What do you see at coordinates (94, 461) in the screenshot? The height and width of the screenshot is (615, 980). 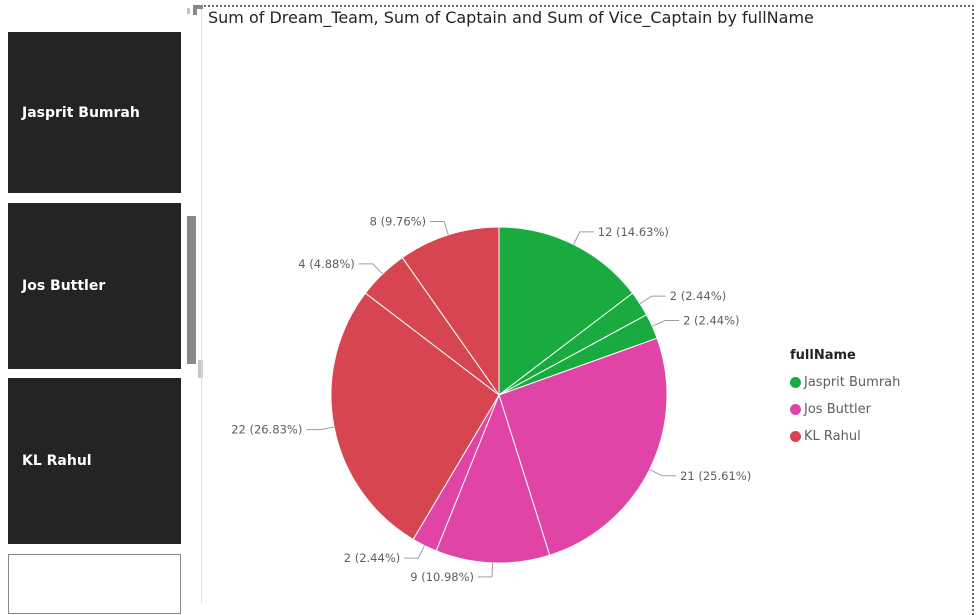 I see `slicer-item-kl-rahul: KL Rahul` at bounding box center [94, 461].